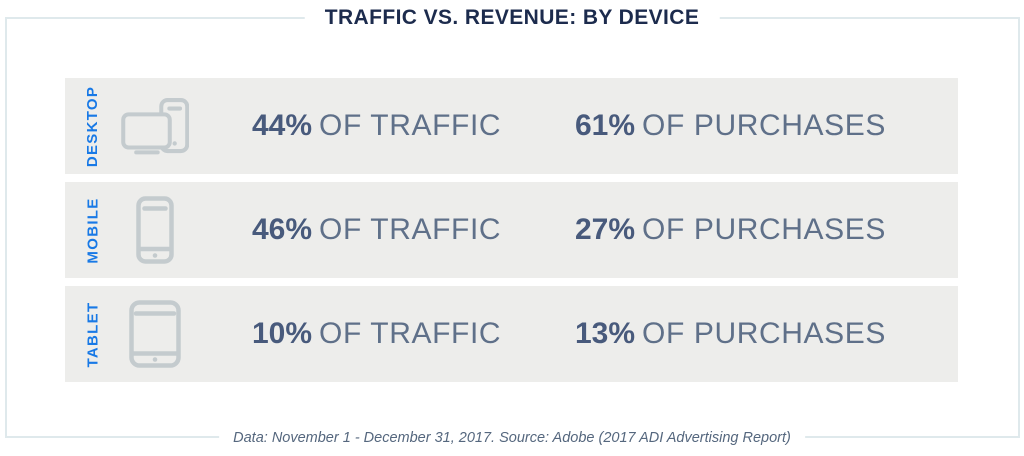 The height and width of the screenshot is (456, 1024). I want to click on desktop-icon, so click(155, 126).